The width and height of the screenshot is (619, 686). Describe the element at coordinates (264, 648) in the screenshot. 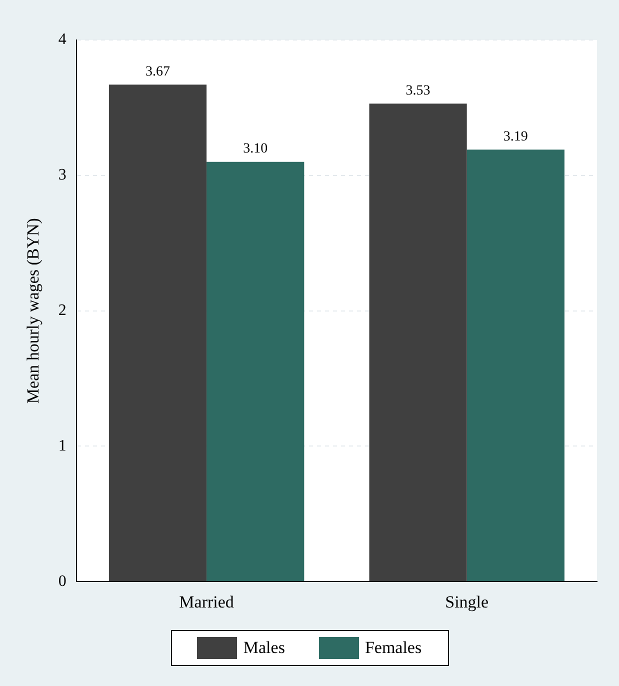

I see `legend-label: Males` at that location.